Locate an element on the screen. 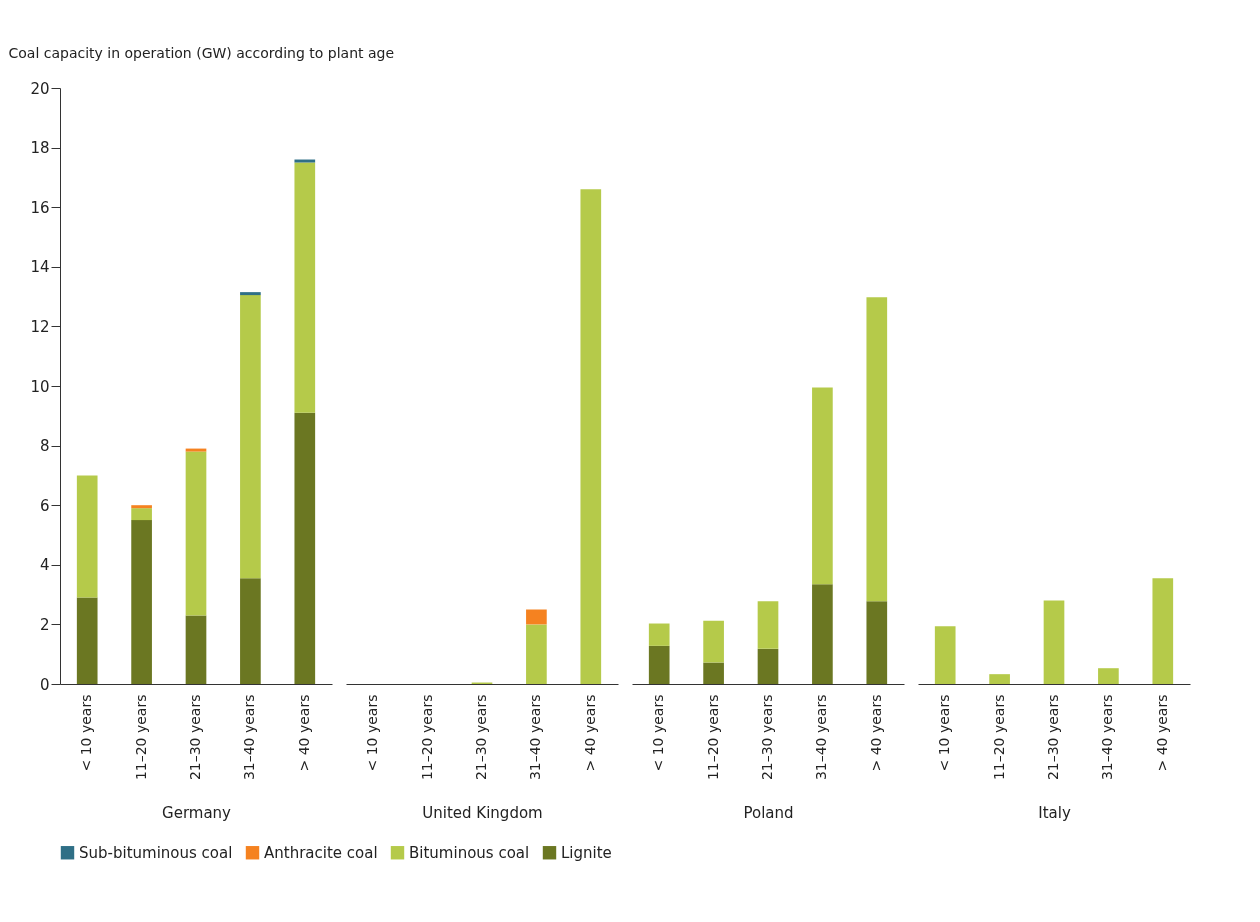 The width and height of the screenshot is (1260, 922). y-tick-label: 8 is located at coordinates (44, 446).